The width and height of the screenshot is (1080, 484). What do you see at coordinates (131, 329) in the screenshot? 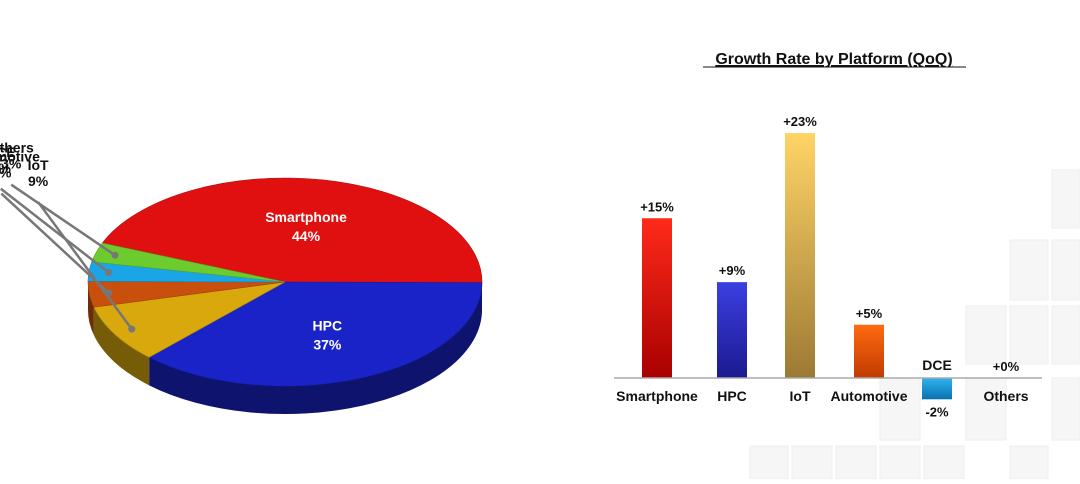
I see `pie-leader-dot-iot` at bounding box center [131, 329].